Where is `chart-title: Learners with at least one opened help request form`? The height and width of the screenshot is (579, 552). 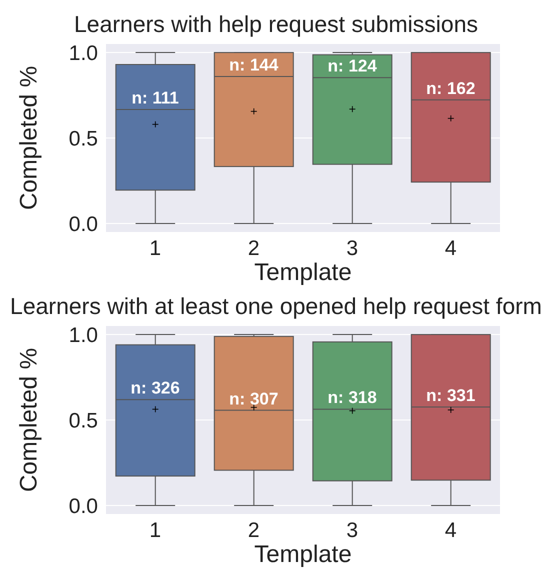 chart-title: Learners with at least one opened help request form is located at coordinates (276, 306).